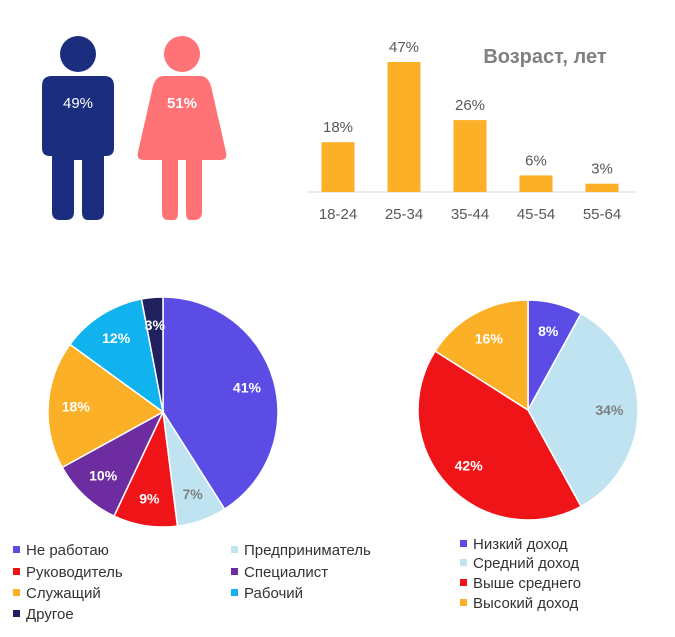 This screenshot has width=675, height=637. What do you see at coordinates (67, 550) in the screenshot?
I see `legend-label: Не работаю` at bounding box center [67, 550].